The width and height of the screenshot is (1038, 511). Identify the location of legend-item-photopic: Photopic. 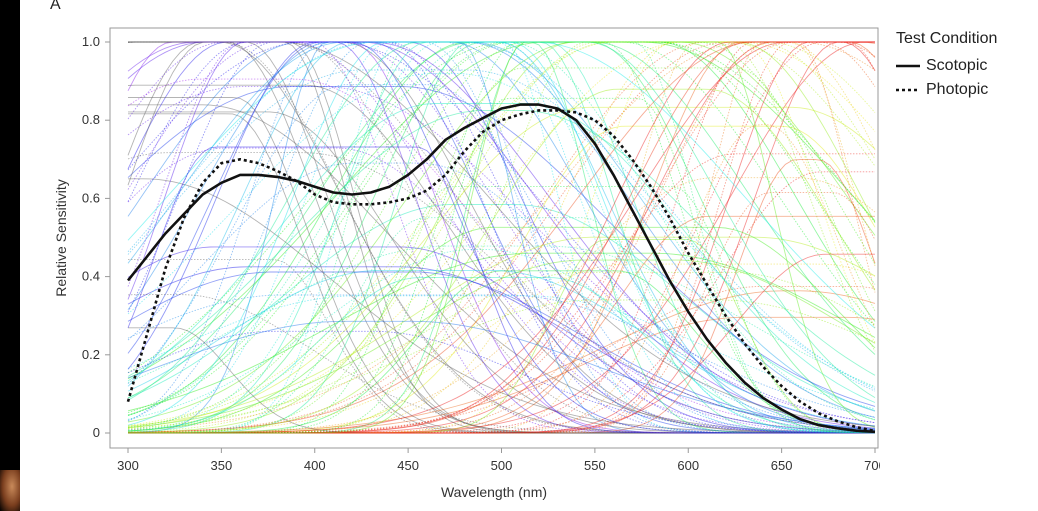
(946, 90).